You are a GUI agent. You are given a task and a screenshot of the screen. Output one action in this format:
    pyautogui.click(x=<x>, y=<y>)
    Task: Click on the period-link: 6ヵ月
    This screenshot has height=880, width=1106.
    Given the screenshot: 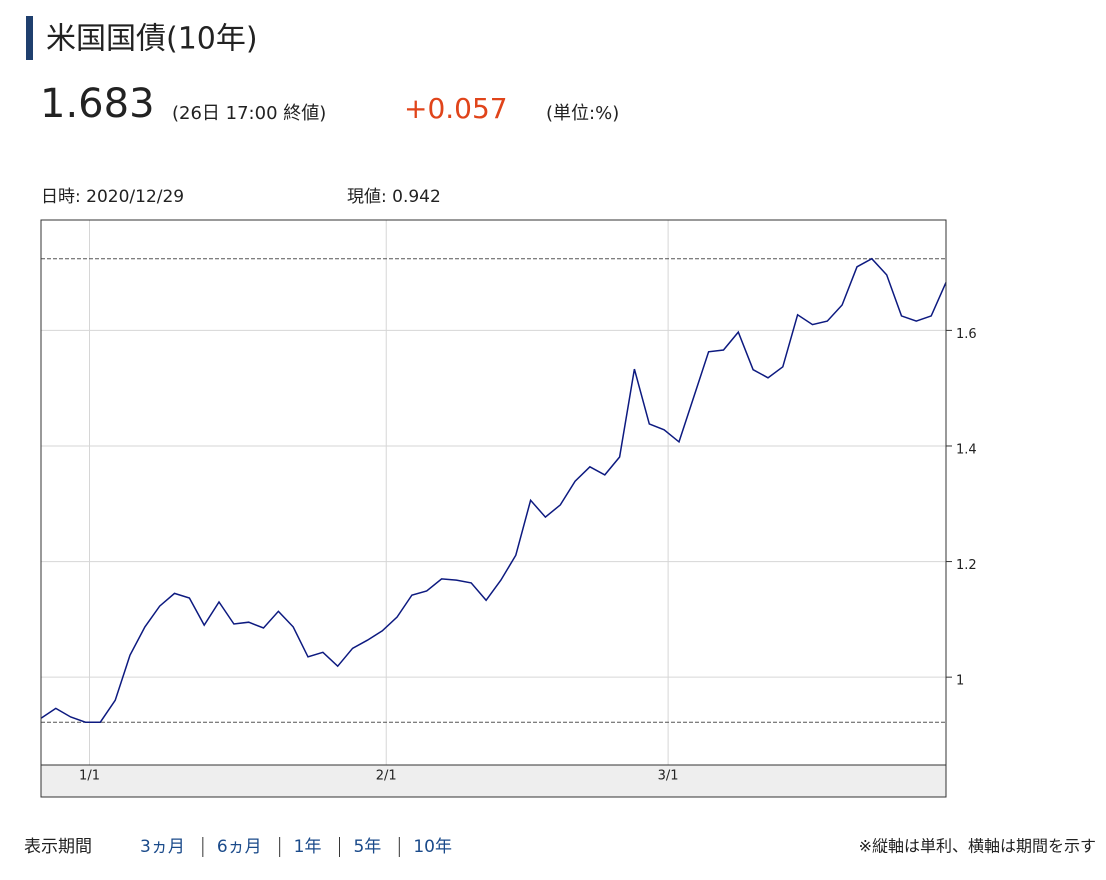 What is the action you would take?
    pyautogui.click(x=239, y=847)
    